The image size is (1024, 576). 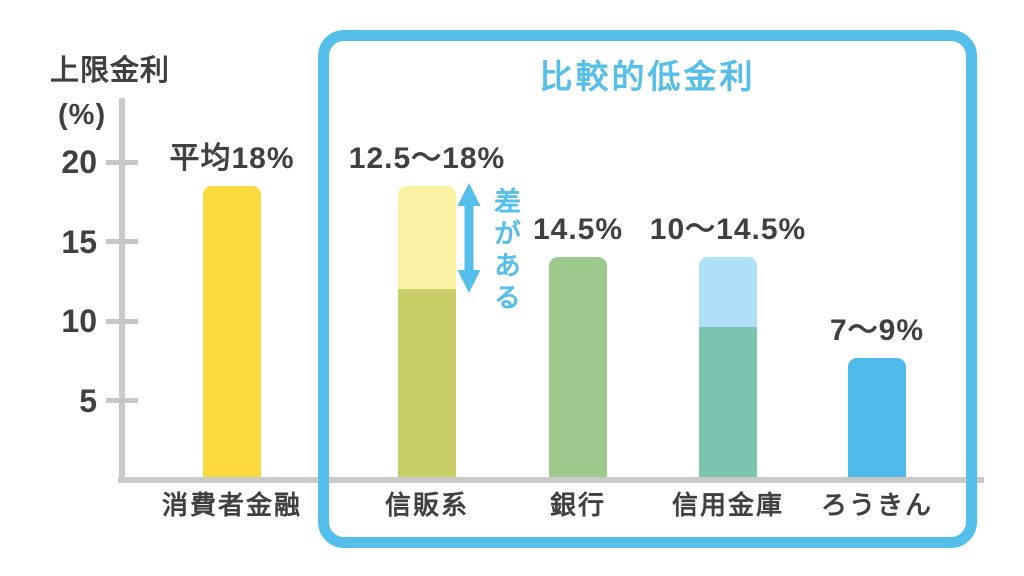 What do you see at coordinates (469, 238) in the screenshot?
I see `difference-arrow-icon` at bounding box center [469, 238].